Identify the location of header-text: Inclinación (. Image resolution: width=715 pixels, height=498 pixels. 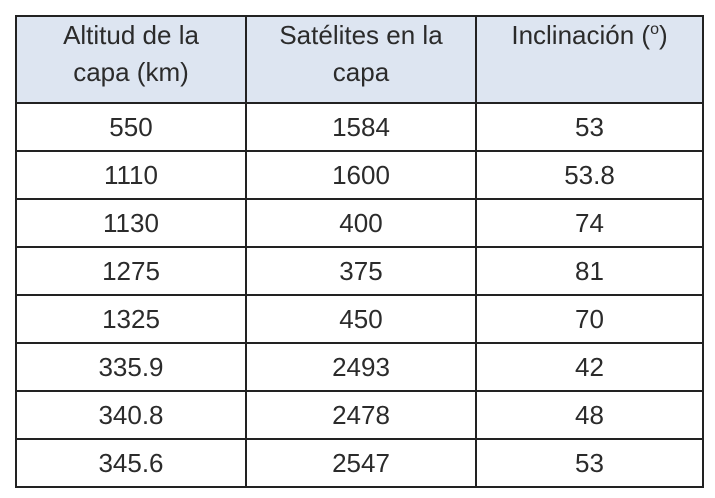
(581, 35).